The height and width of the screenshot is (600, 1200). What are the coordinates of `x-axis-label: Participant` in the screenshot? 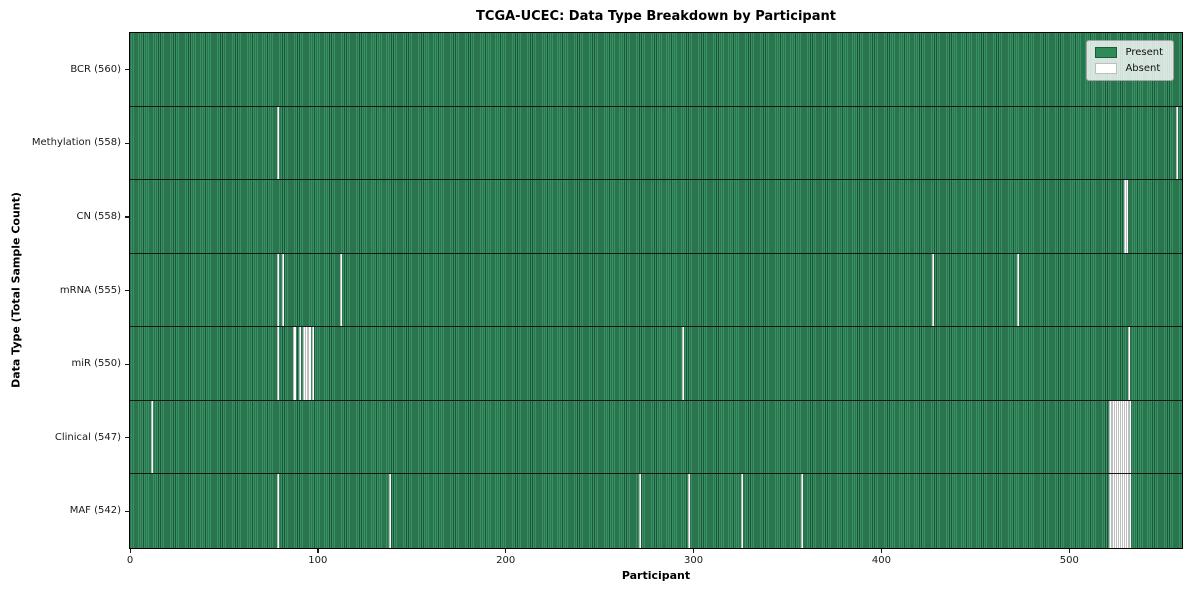 It's located at (656, 575).